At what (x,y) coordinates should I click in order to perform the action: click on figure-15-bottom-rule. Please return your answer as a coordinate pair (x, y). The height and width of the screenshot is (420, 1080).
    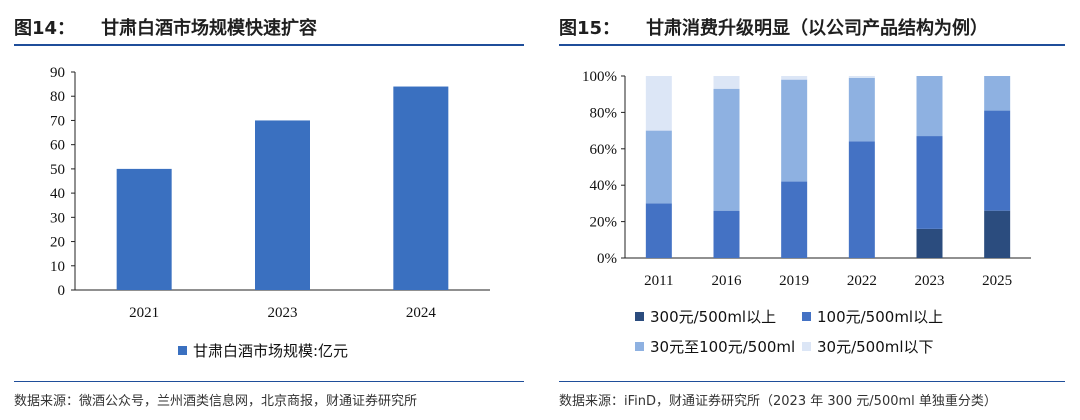
    Looking at the image, I should click on (812, 381).